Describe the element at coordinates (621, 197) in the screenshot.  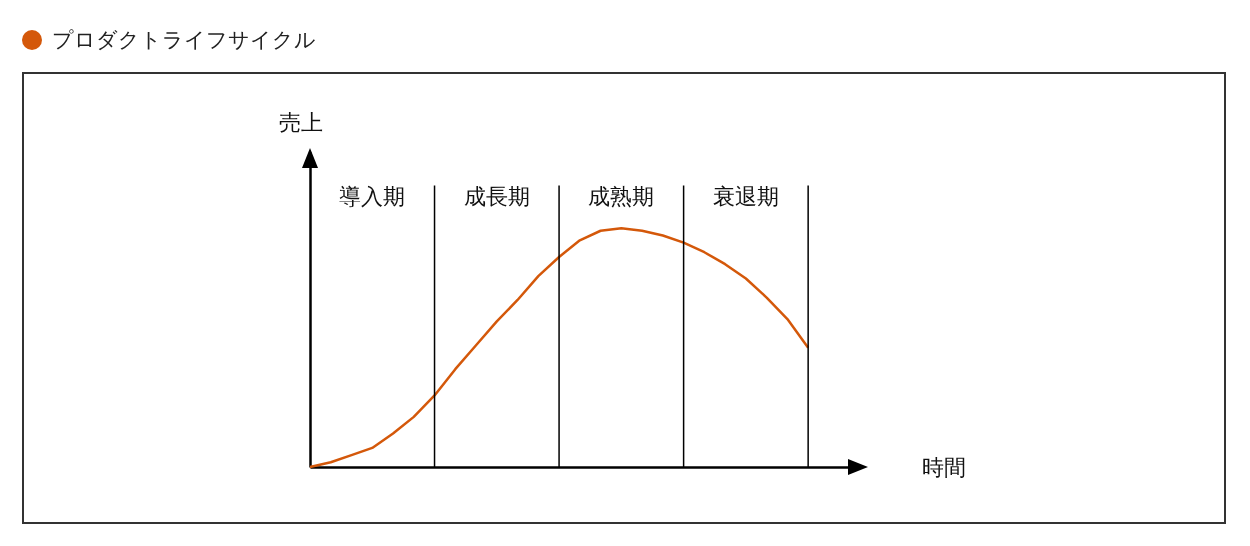
I see `text: 成熟期` at that location.